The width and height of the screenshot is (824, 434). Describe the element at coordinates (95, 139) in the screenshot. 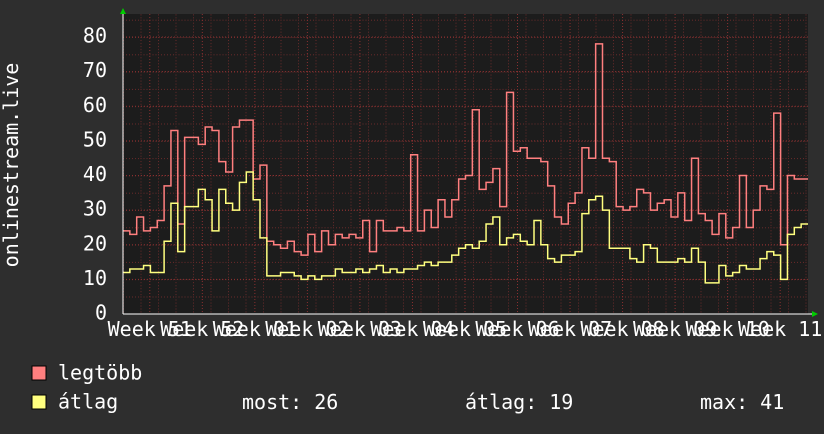

I see `y-tick-label: 50` at that location.